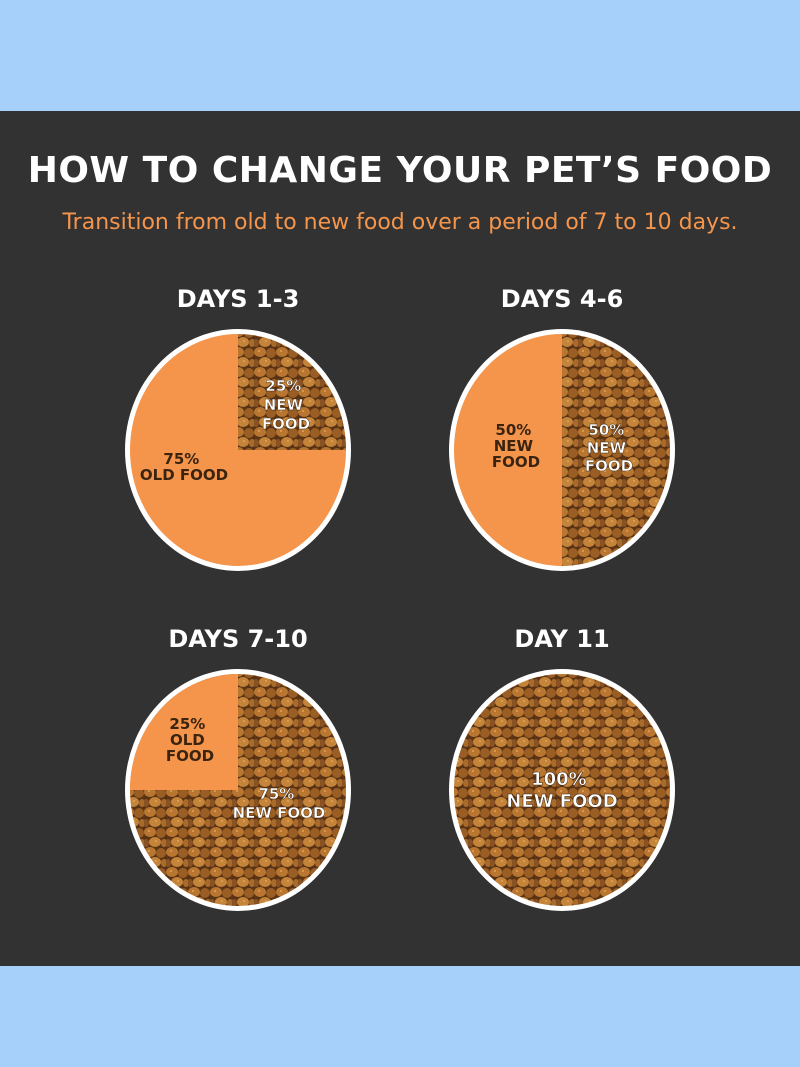 The height and width of the screenshot is (1067, 800). I want to click on food-bowl-days-4-6: 50% NEW FOOD 50% NEW FOOD, so click(562, 450).